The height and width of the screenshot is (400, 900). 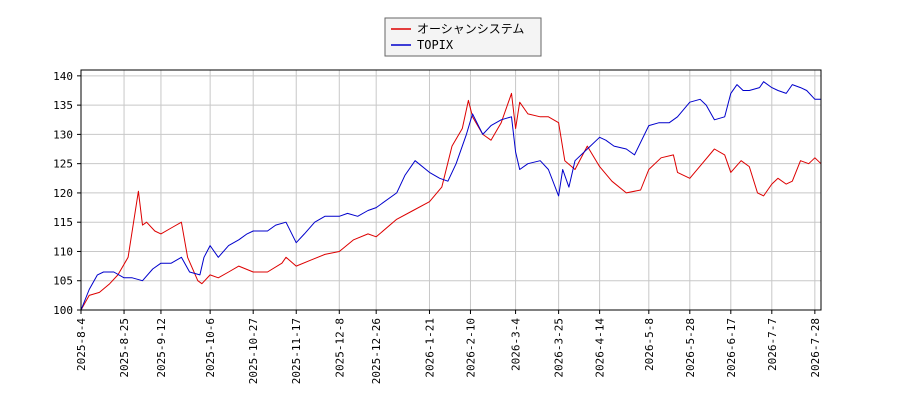 What do you see at coordinates (649, 344) in the screenshot?
I see `x-tick-label: 2026-5-8` at bounding box center [649, 344].